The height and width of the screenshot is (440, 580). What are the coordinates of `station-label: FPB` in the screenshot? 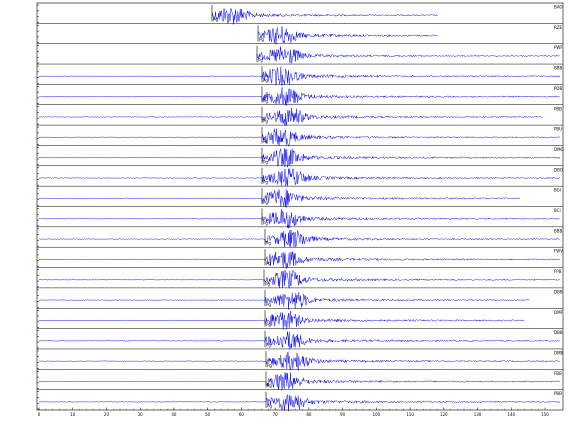 It's located at (558, 271).